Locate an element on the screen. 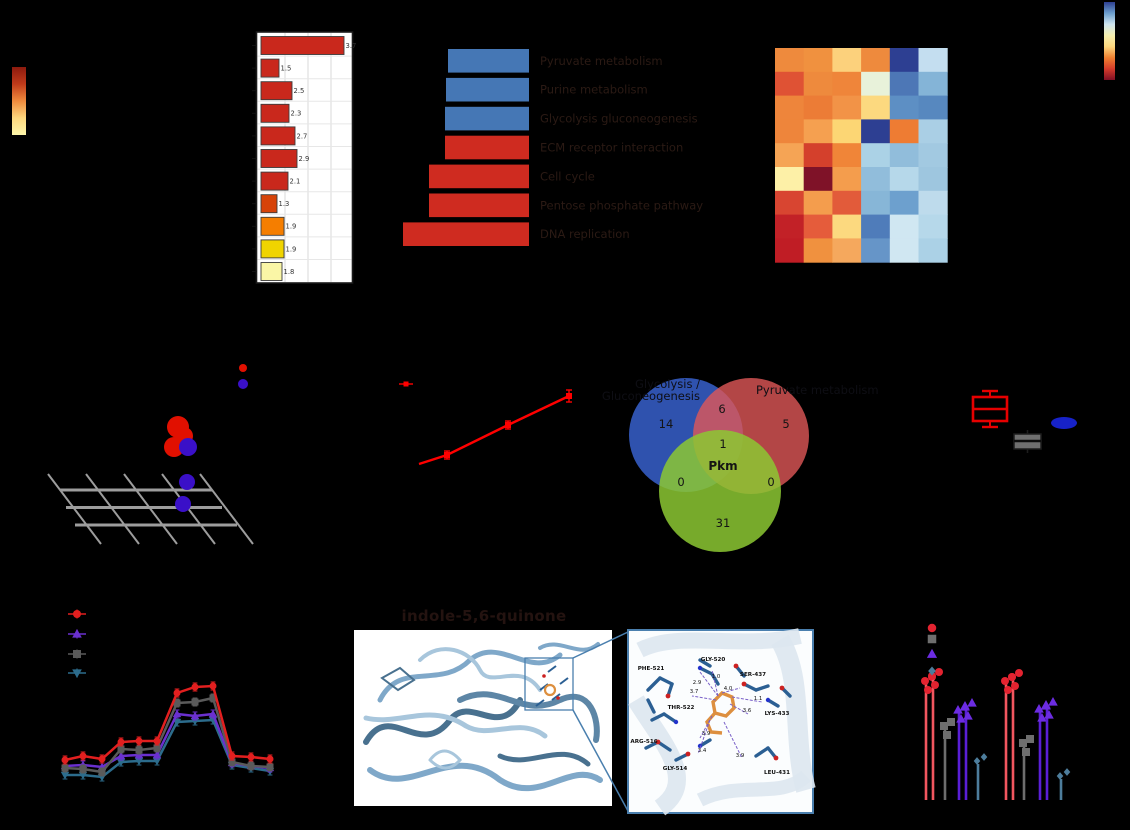 This screenshot has width=1130, height=830. active-site-stick is located at coordinates (556, 697).